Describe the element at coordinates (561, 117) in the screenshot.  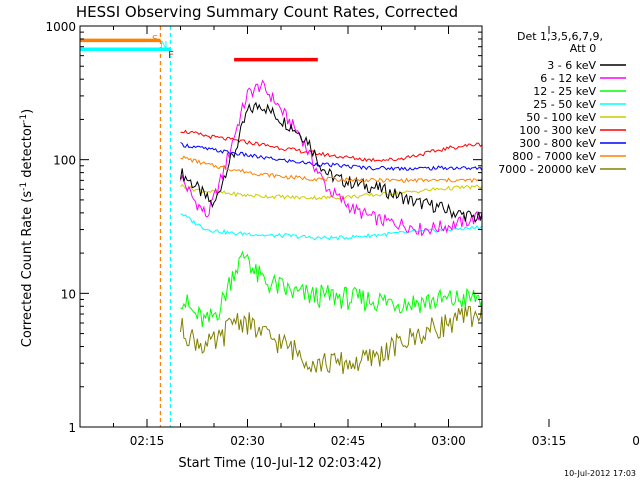
I see `legend-label-4: 50 - 100 keV` at that location.